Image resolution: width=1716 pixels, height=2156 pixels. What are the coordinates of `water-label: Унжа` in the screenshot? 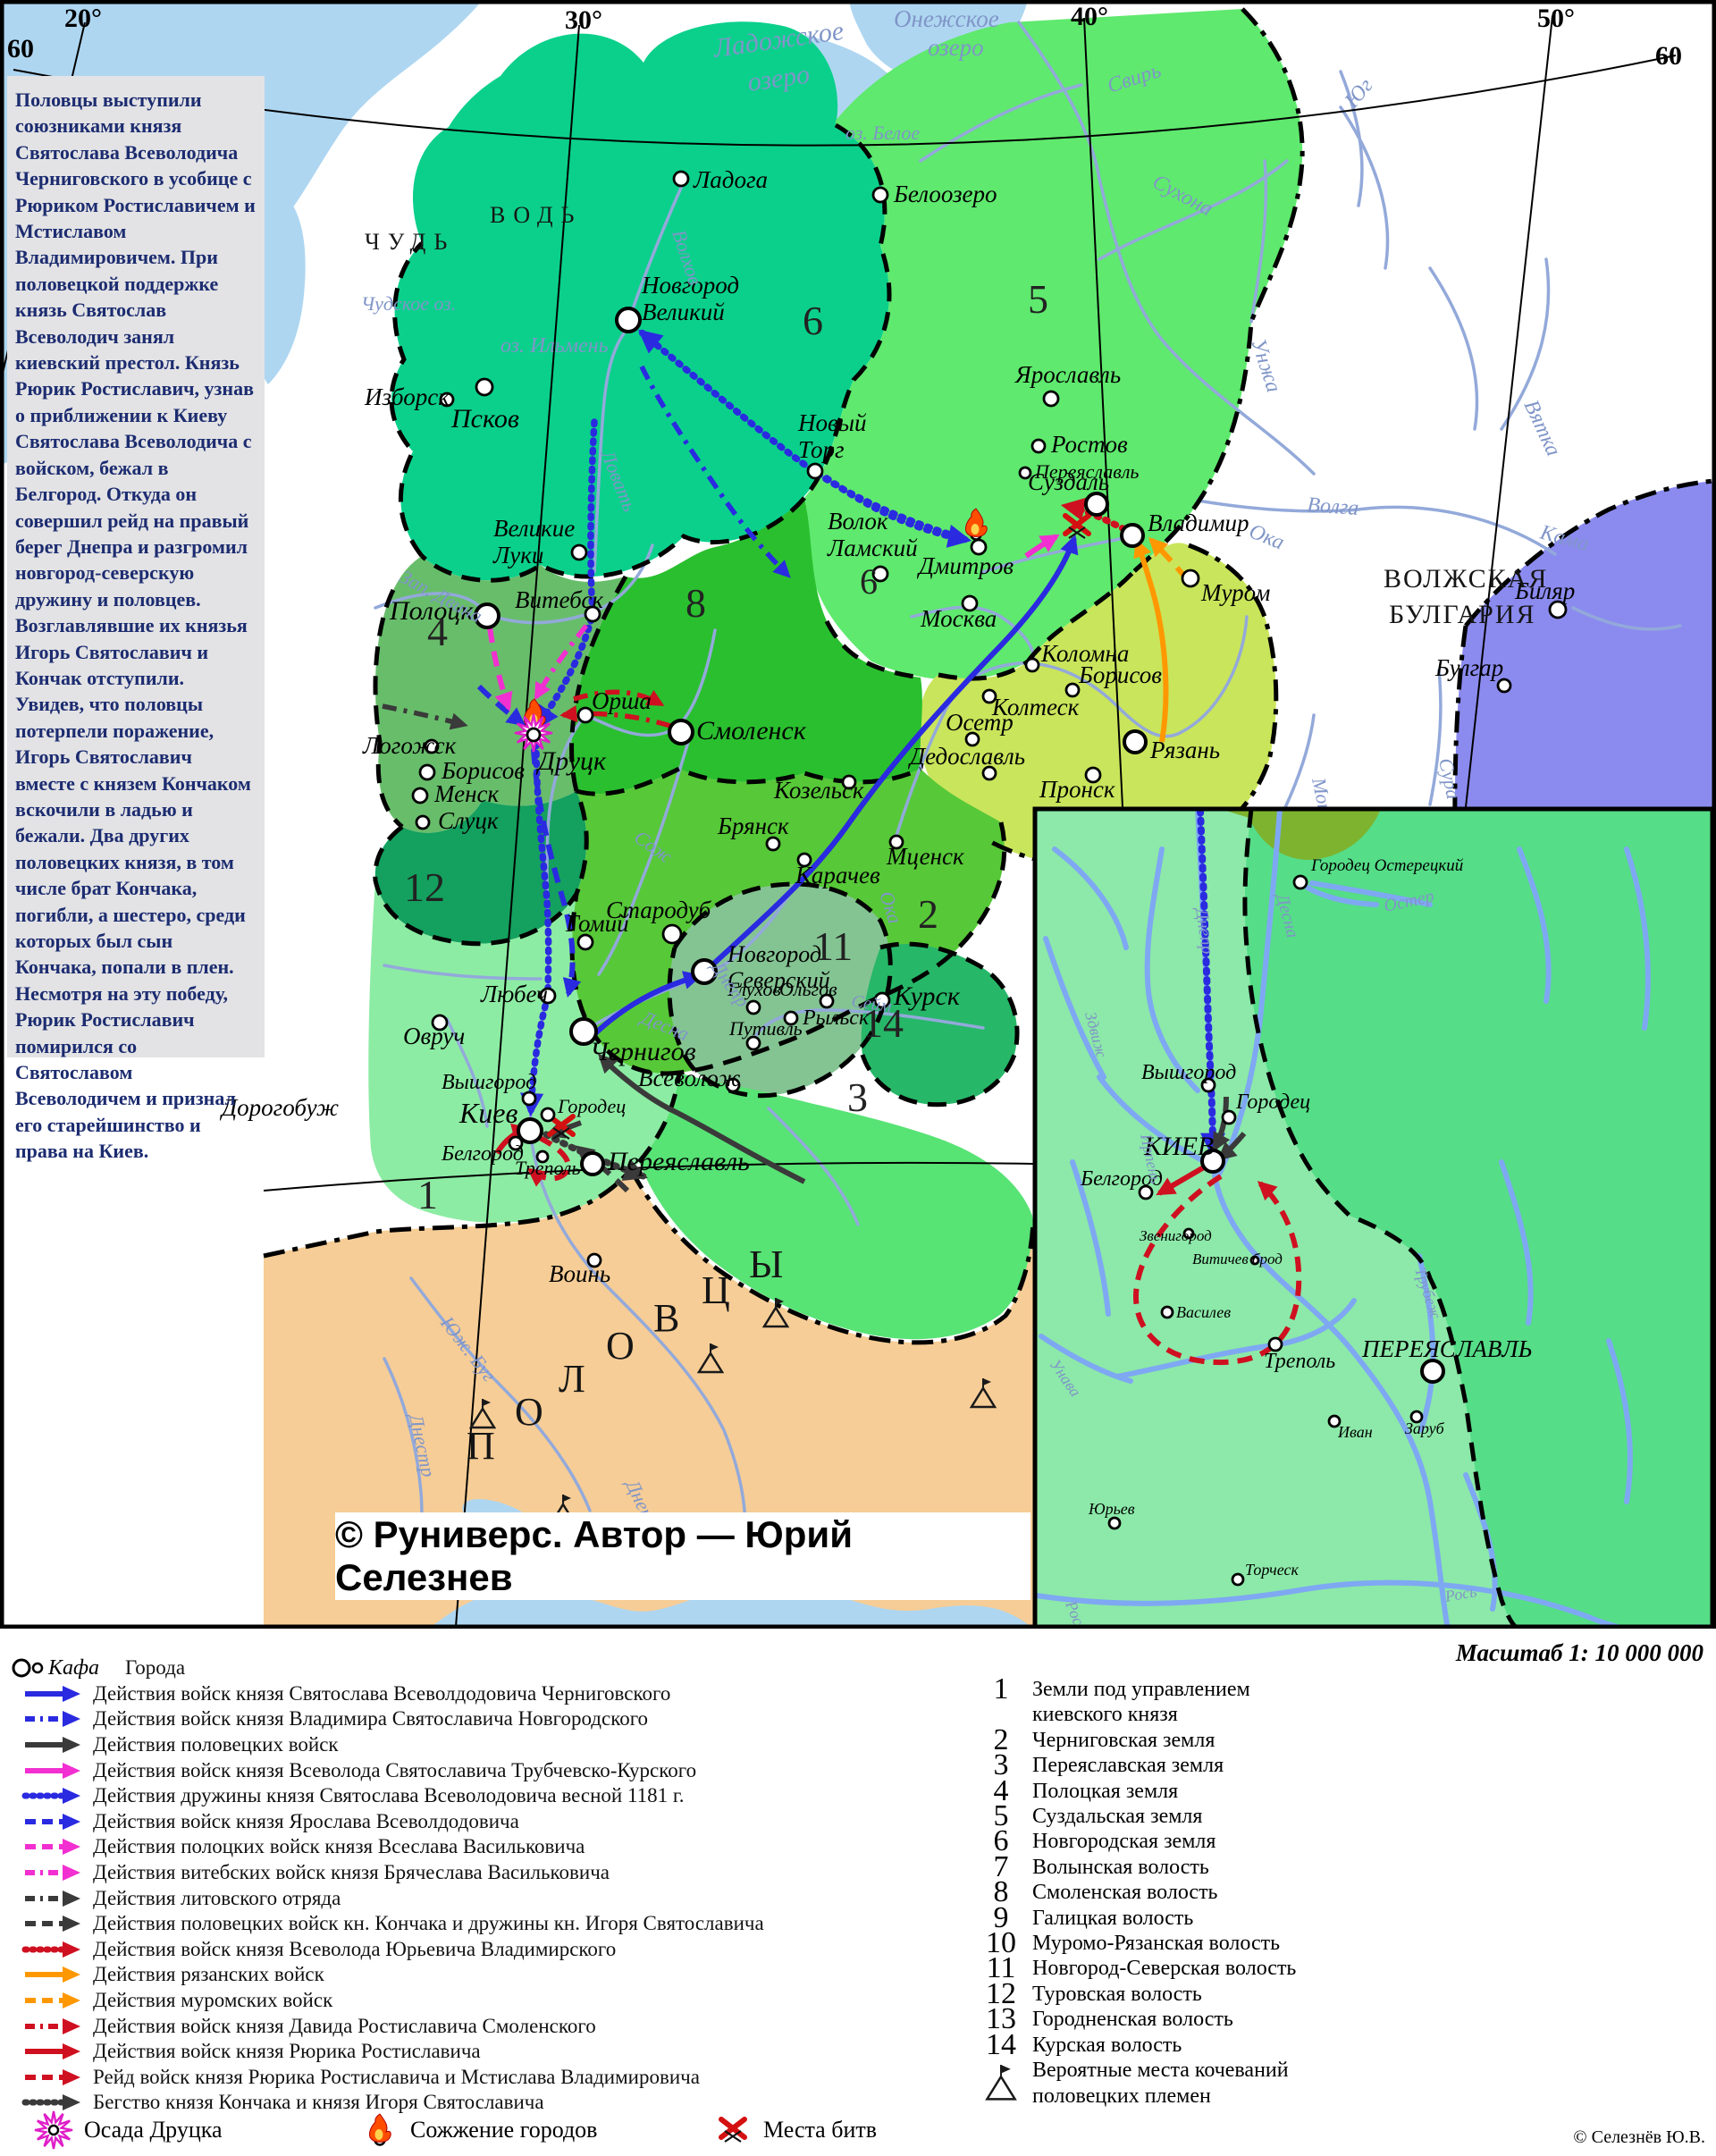 It's located at (1266, 366).